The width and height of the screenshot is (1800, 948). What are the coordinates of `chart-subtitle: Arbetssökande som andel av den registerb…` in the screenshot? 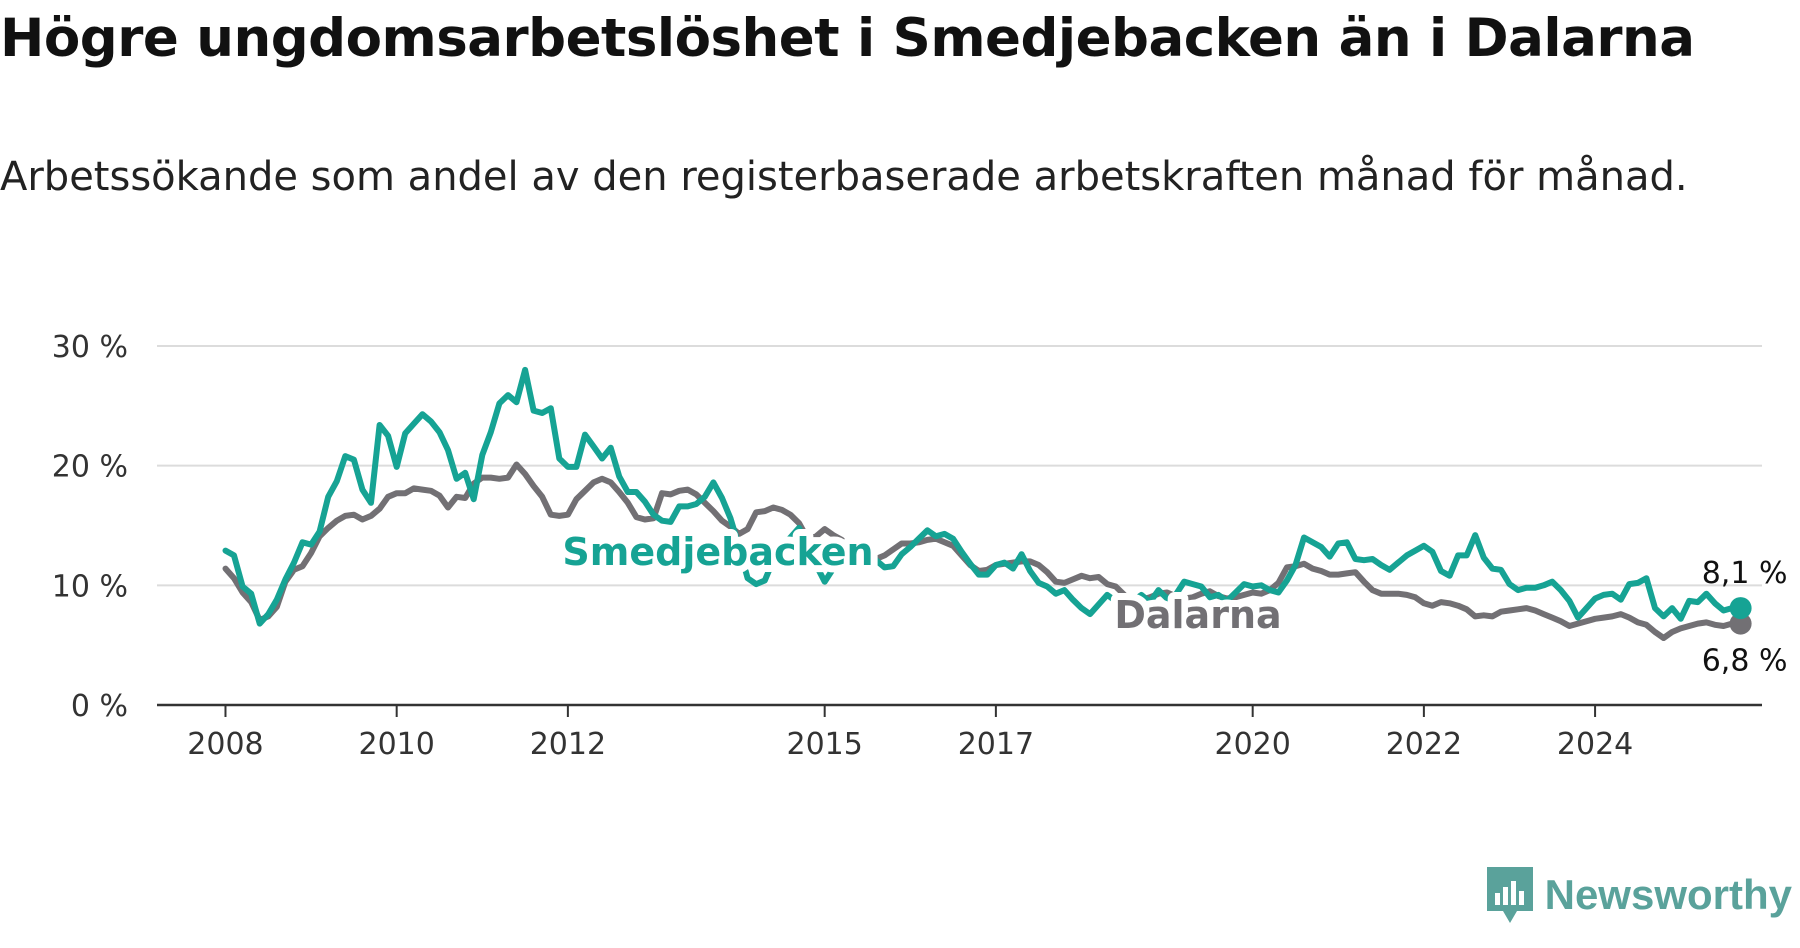 It's located at (844, 177).